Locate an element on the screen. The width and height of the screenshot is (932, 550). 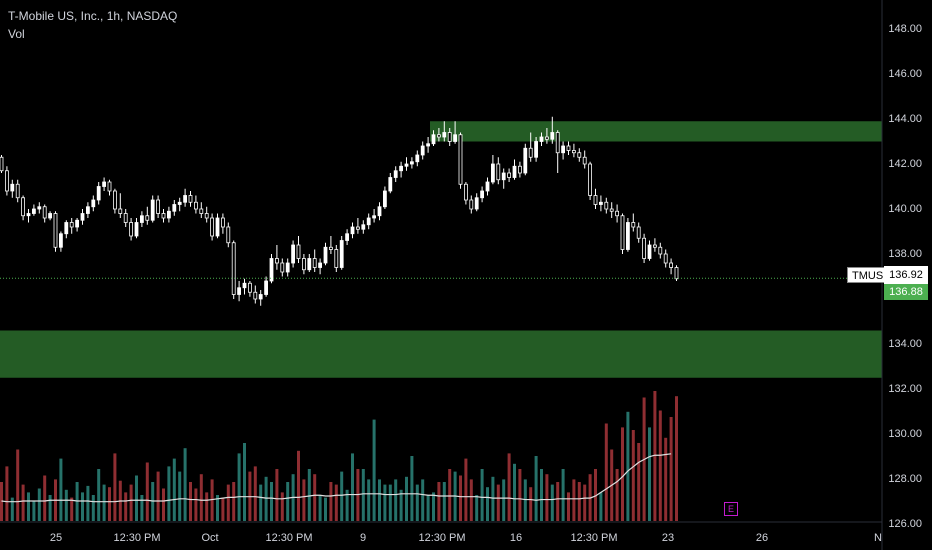
y-tick-label: 134.00 is located at coordinates (905, 344).